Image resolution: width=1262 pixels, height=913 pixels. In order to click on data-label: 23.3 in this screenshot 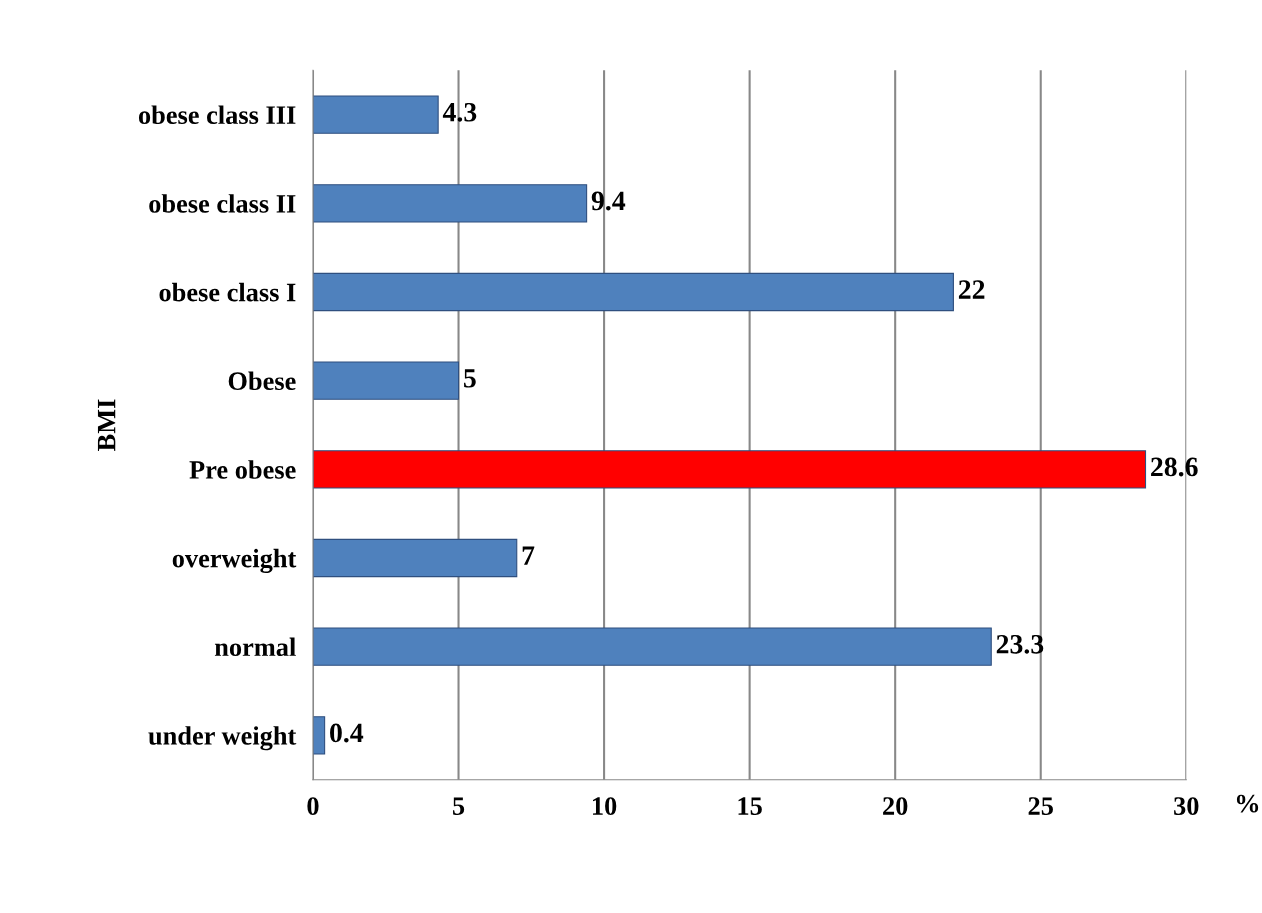, I will do `click(1020, 644)`.